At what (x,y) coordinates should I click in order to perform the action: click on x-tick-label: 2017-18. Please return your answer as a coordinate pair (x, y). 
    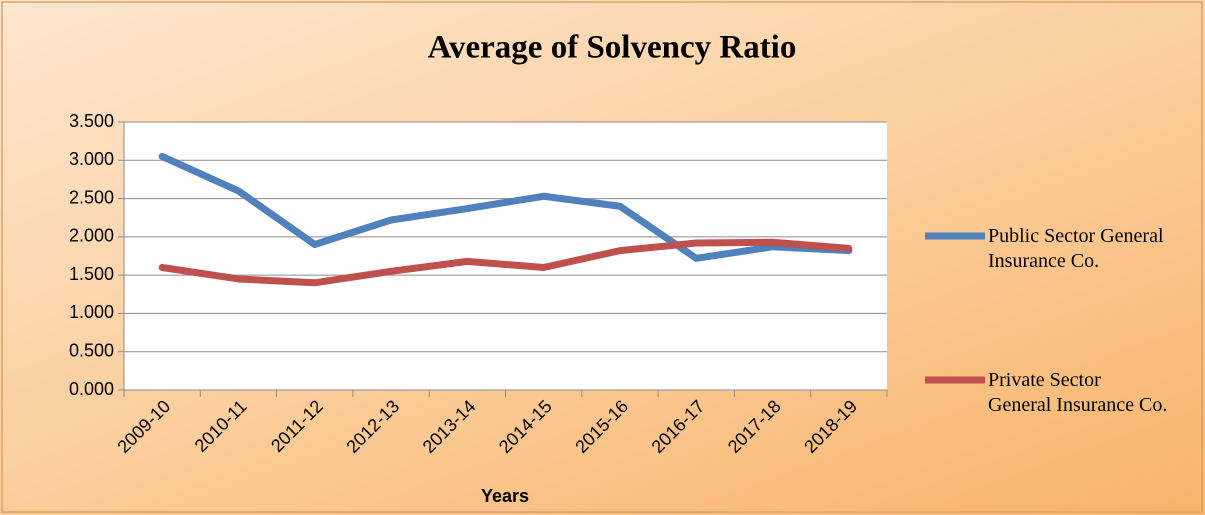
    Looking at the image, I should click on (754, 426).